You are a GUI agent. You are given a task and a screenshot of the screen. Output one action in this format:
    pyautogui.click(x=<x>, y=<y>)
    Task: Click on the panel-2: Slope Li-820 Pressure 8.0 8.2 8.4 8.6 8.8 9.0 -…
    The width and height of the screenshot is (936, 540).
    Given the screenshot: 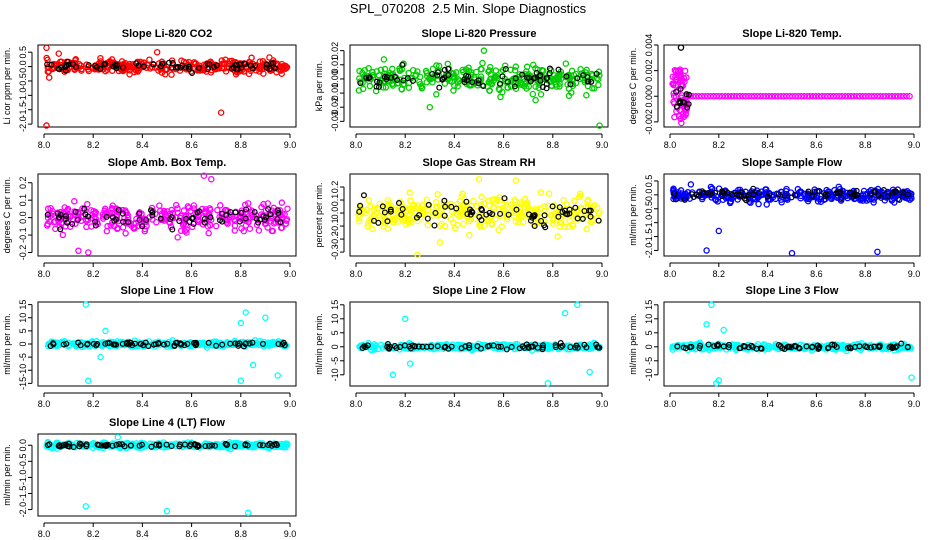 What is the action you would take?
    pyautogui.click(x=461, y=89)
    